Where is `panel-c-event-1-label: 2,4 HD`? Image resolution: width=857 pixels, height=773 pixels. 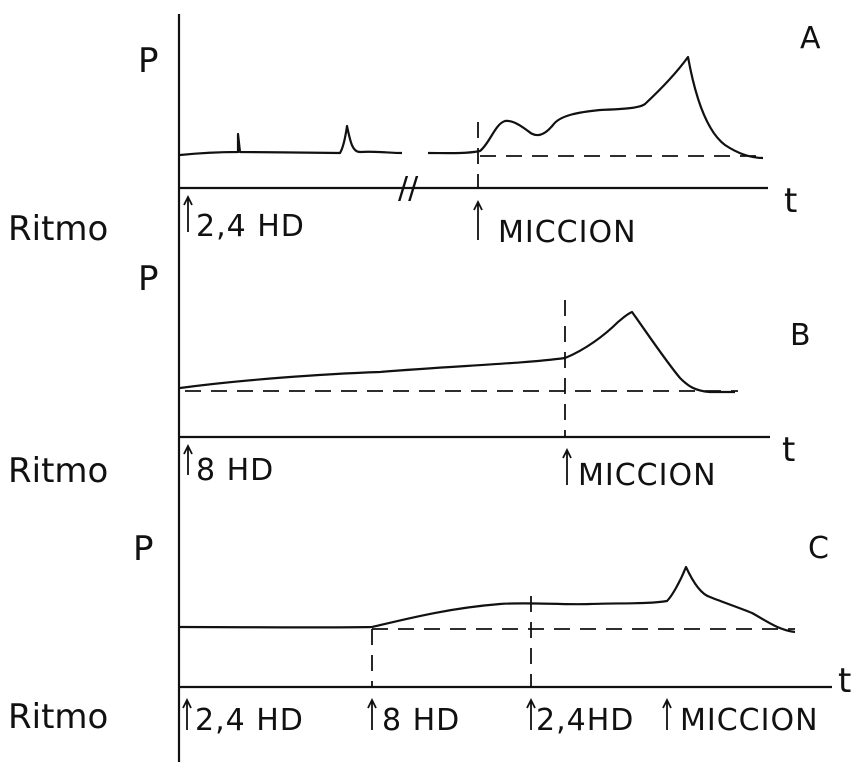 panel-c-event-1-label: 2,4 HD is located at coordinates (249, 720).